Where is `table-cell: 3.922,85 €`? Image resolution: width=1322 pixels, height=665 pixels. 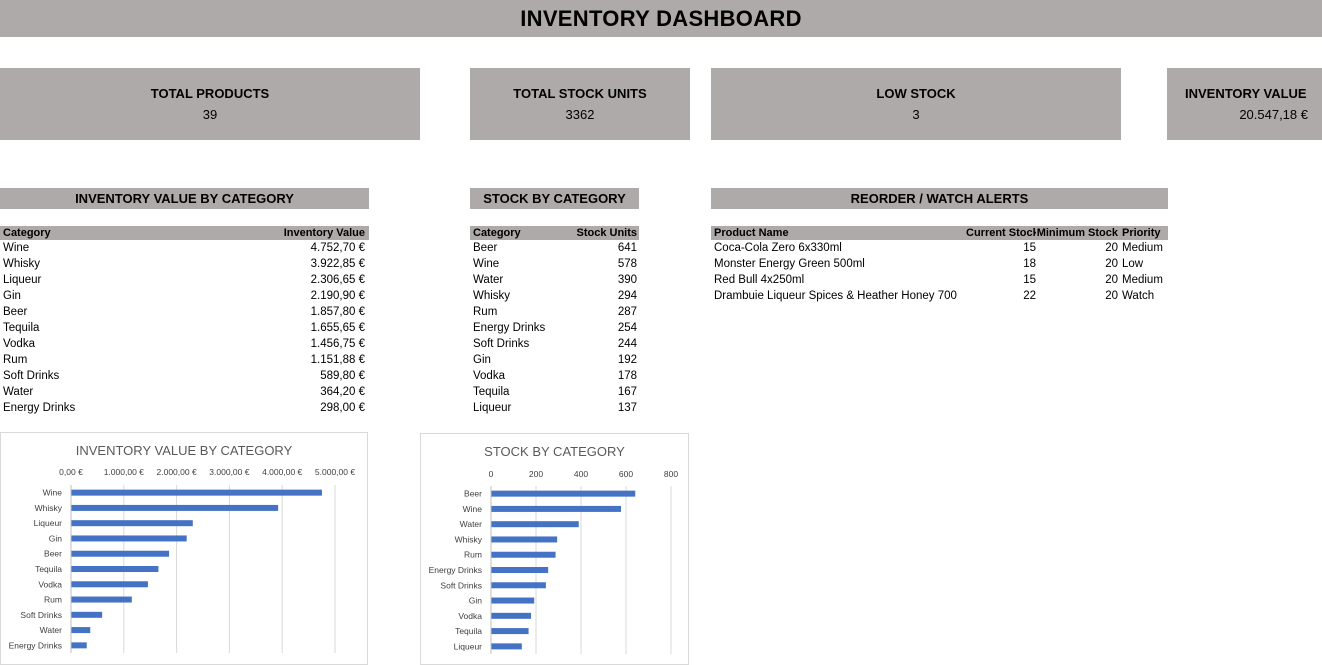
table-cell: 3.922,85 € is located at coordinates (337, 264).